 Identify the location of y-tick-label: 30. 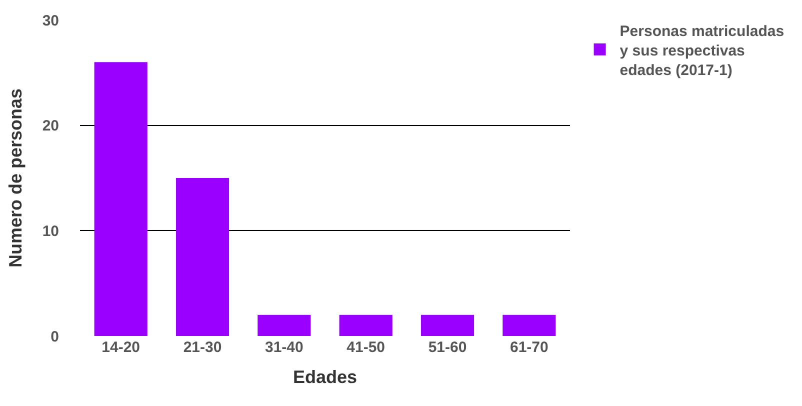
(50, 21).